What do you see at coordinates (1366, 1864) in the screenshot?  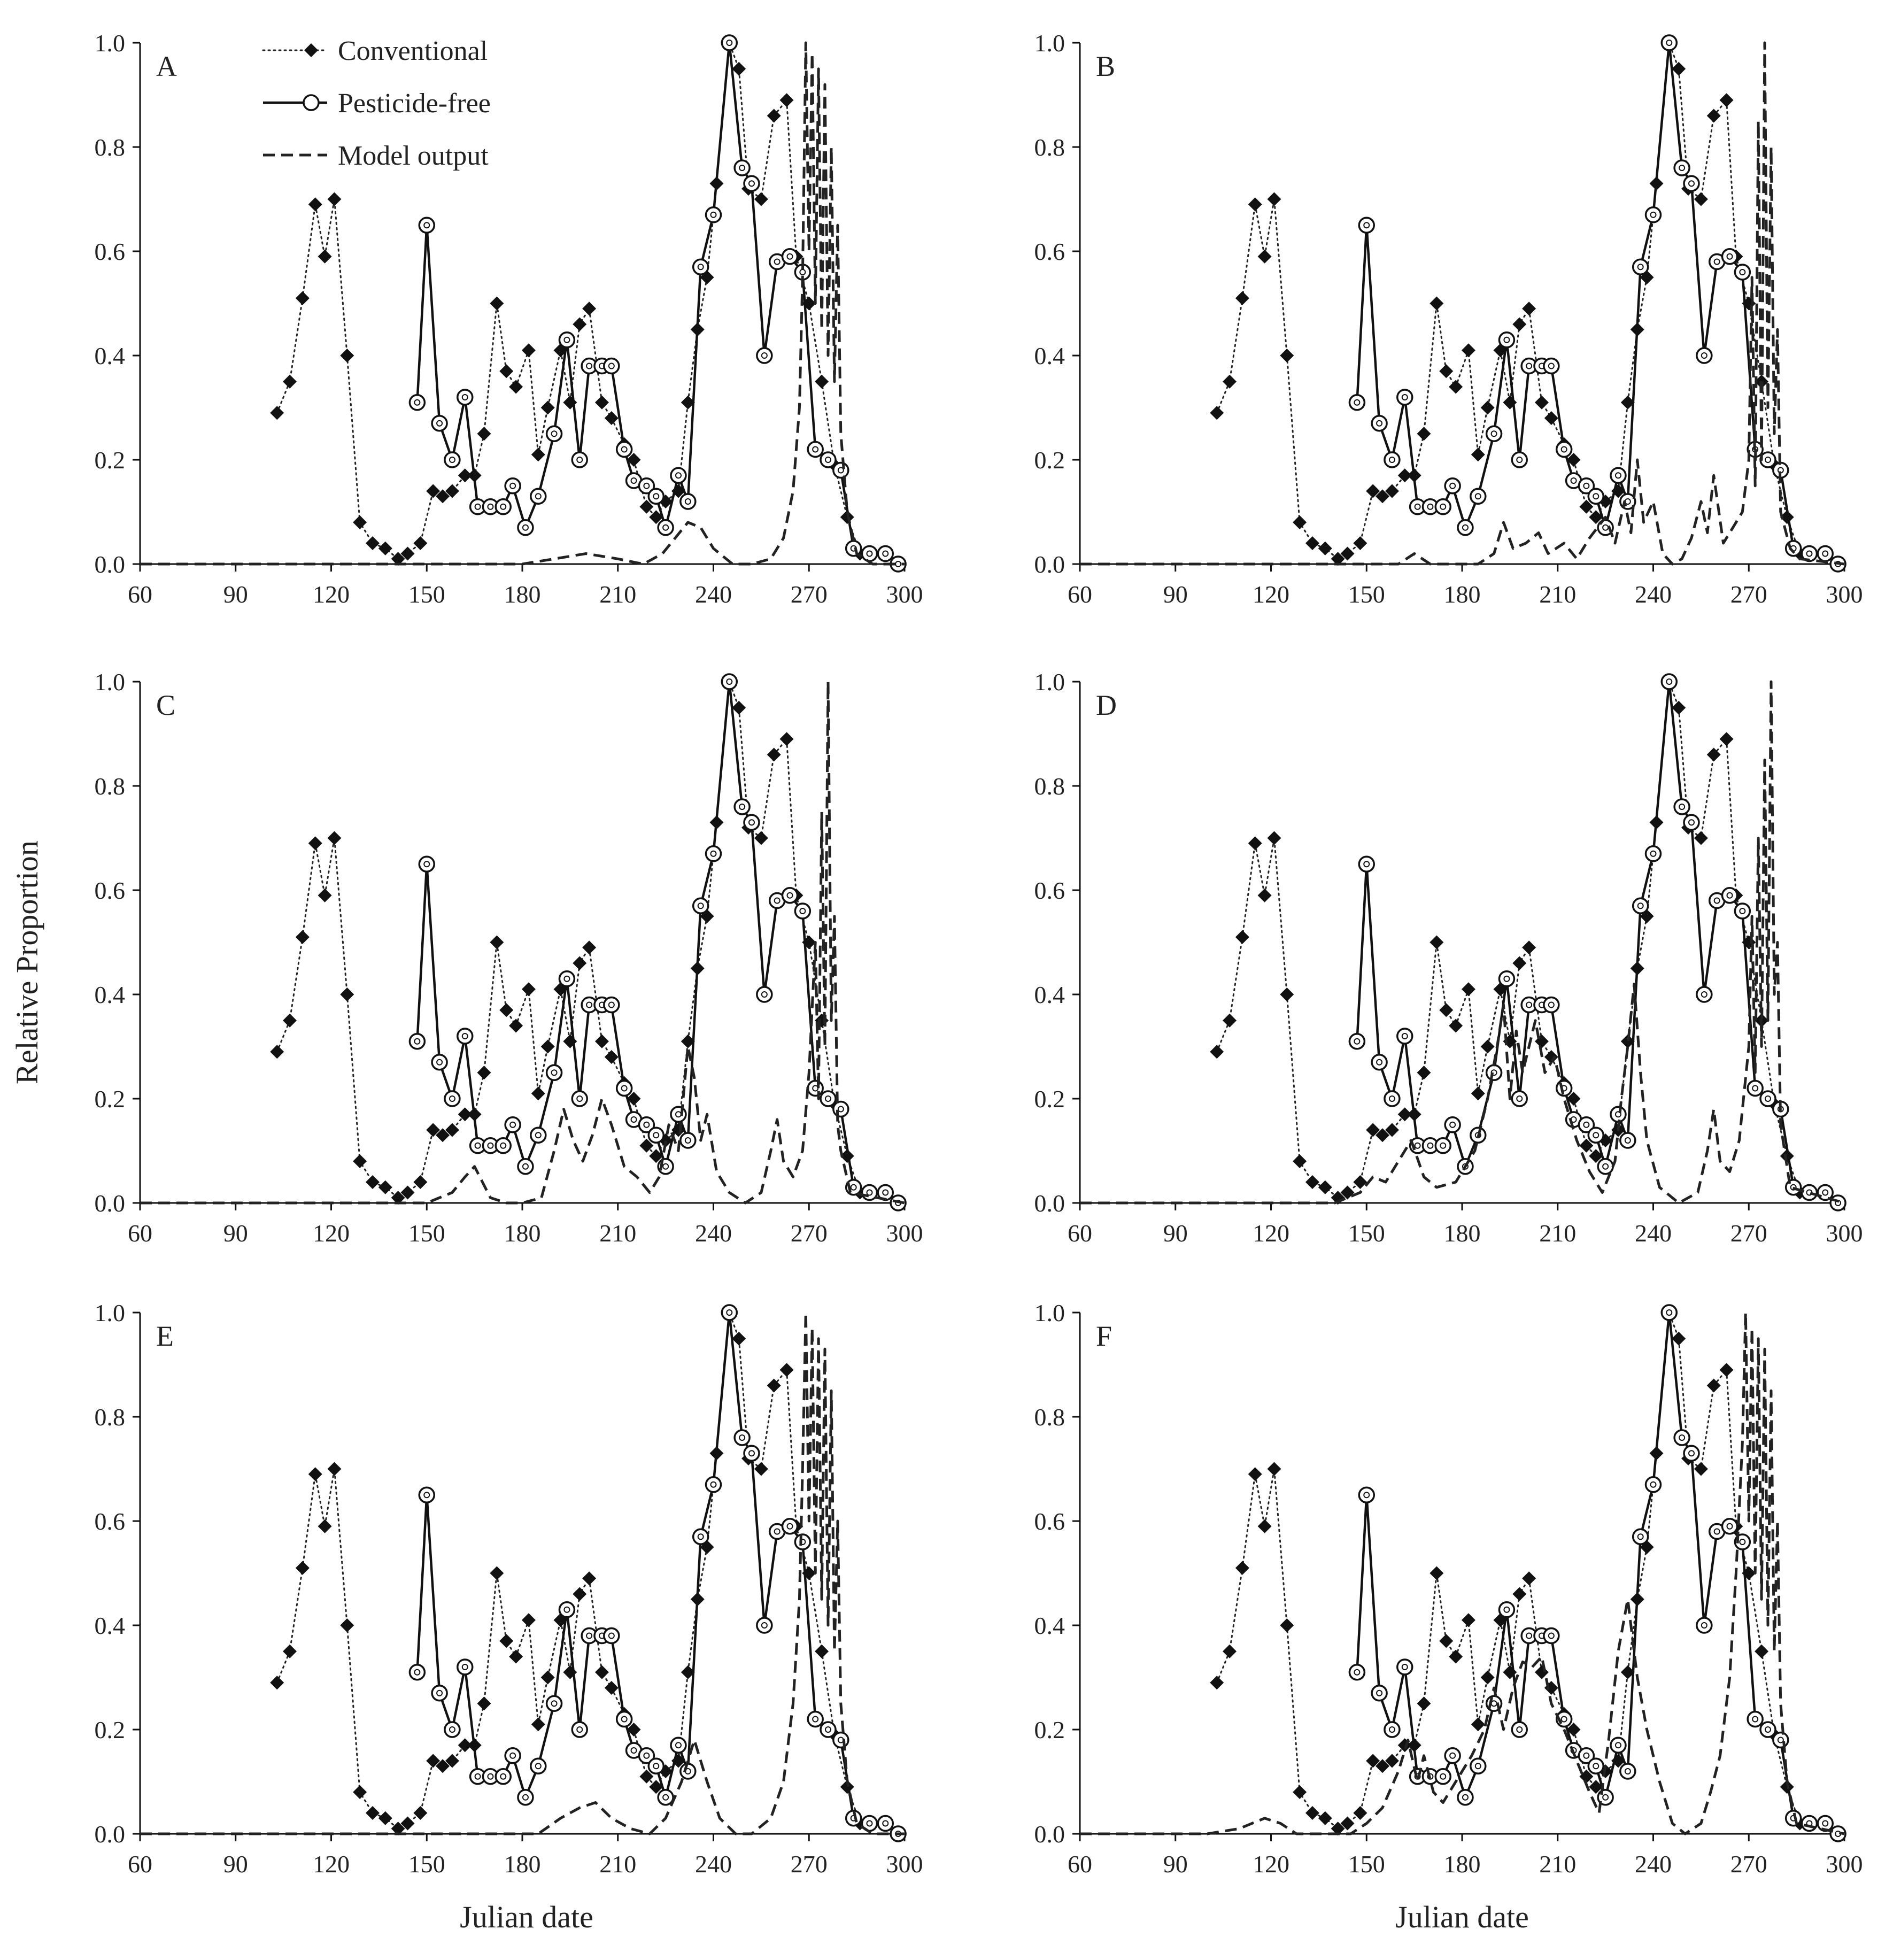 I see `x-tick-label: 150` at bounding box center [1366, 1864].